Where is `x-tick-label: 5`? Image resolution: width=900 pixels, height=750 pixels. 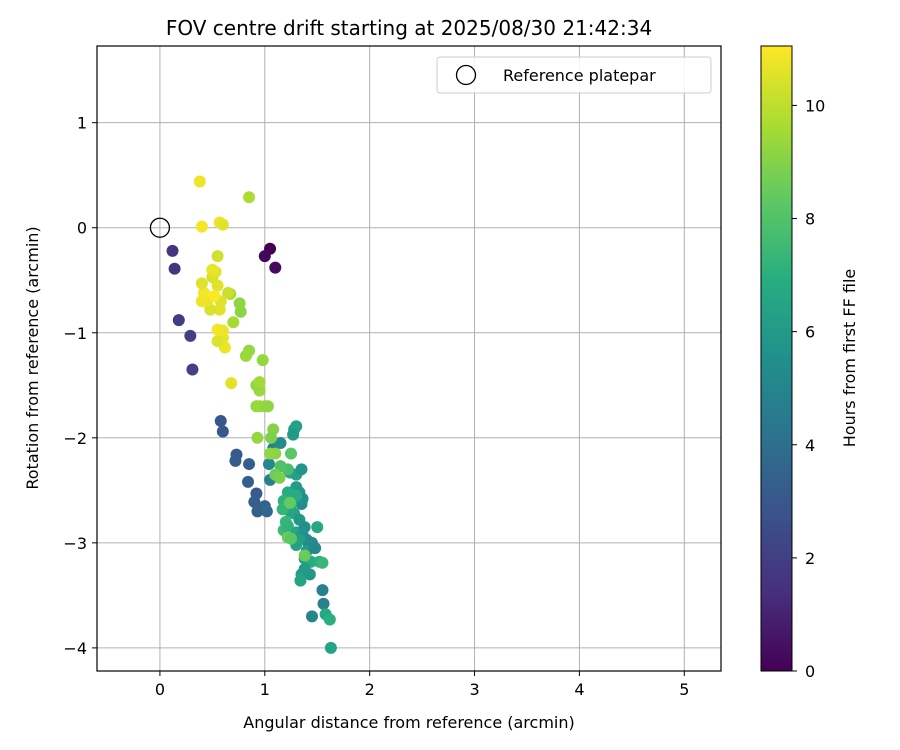
x-tick-label: 5 is located at coordinates (684, 689).